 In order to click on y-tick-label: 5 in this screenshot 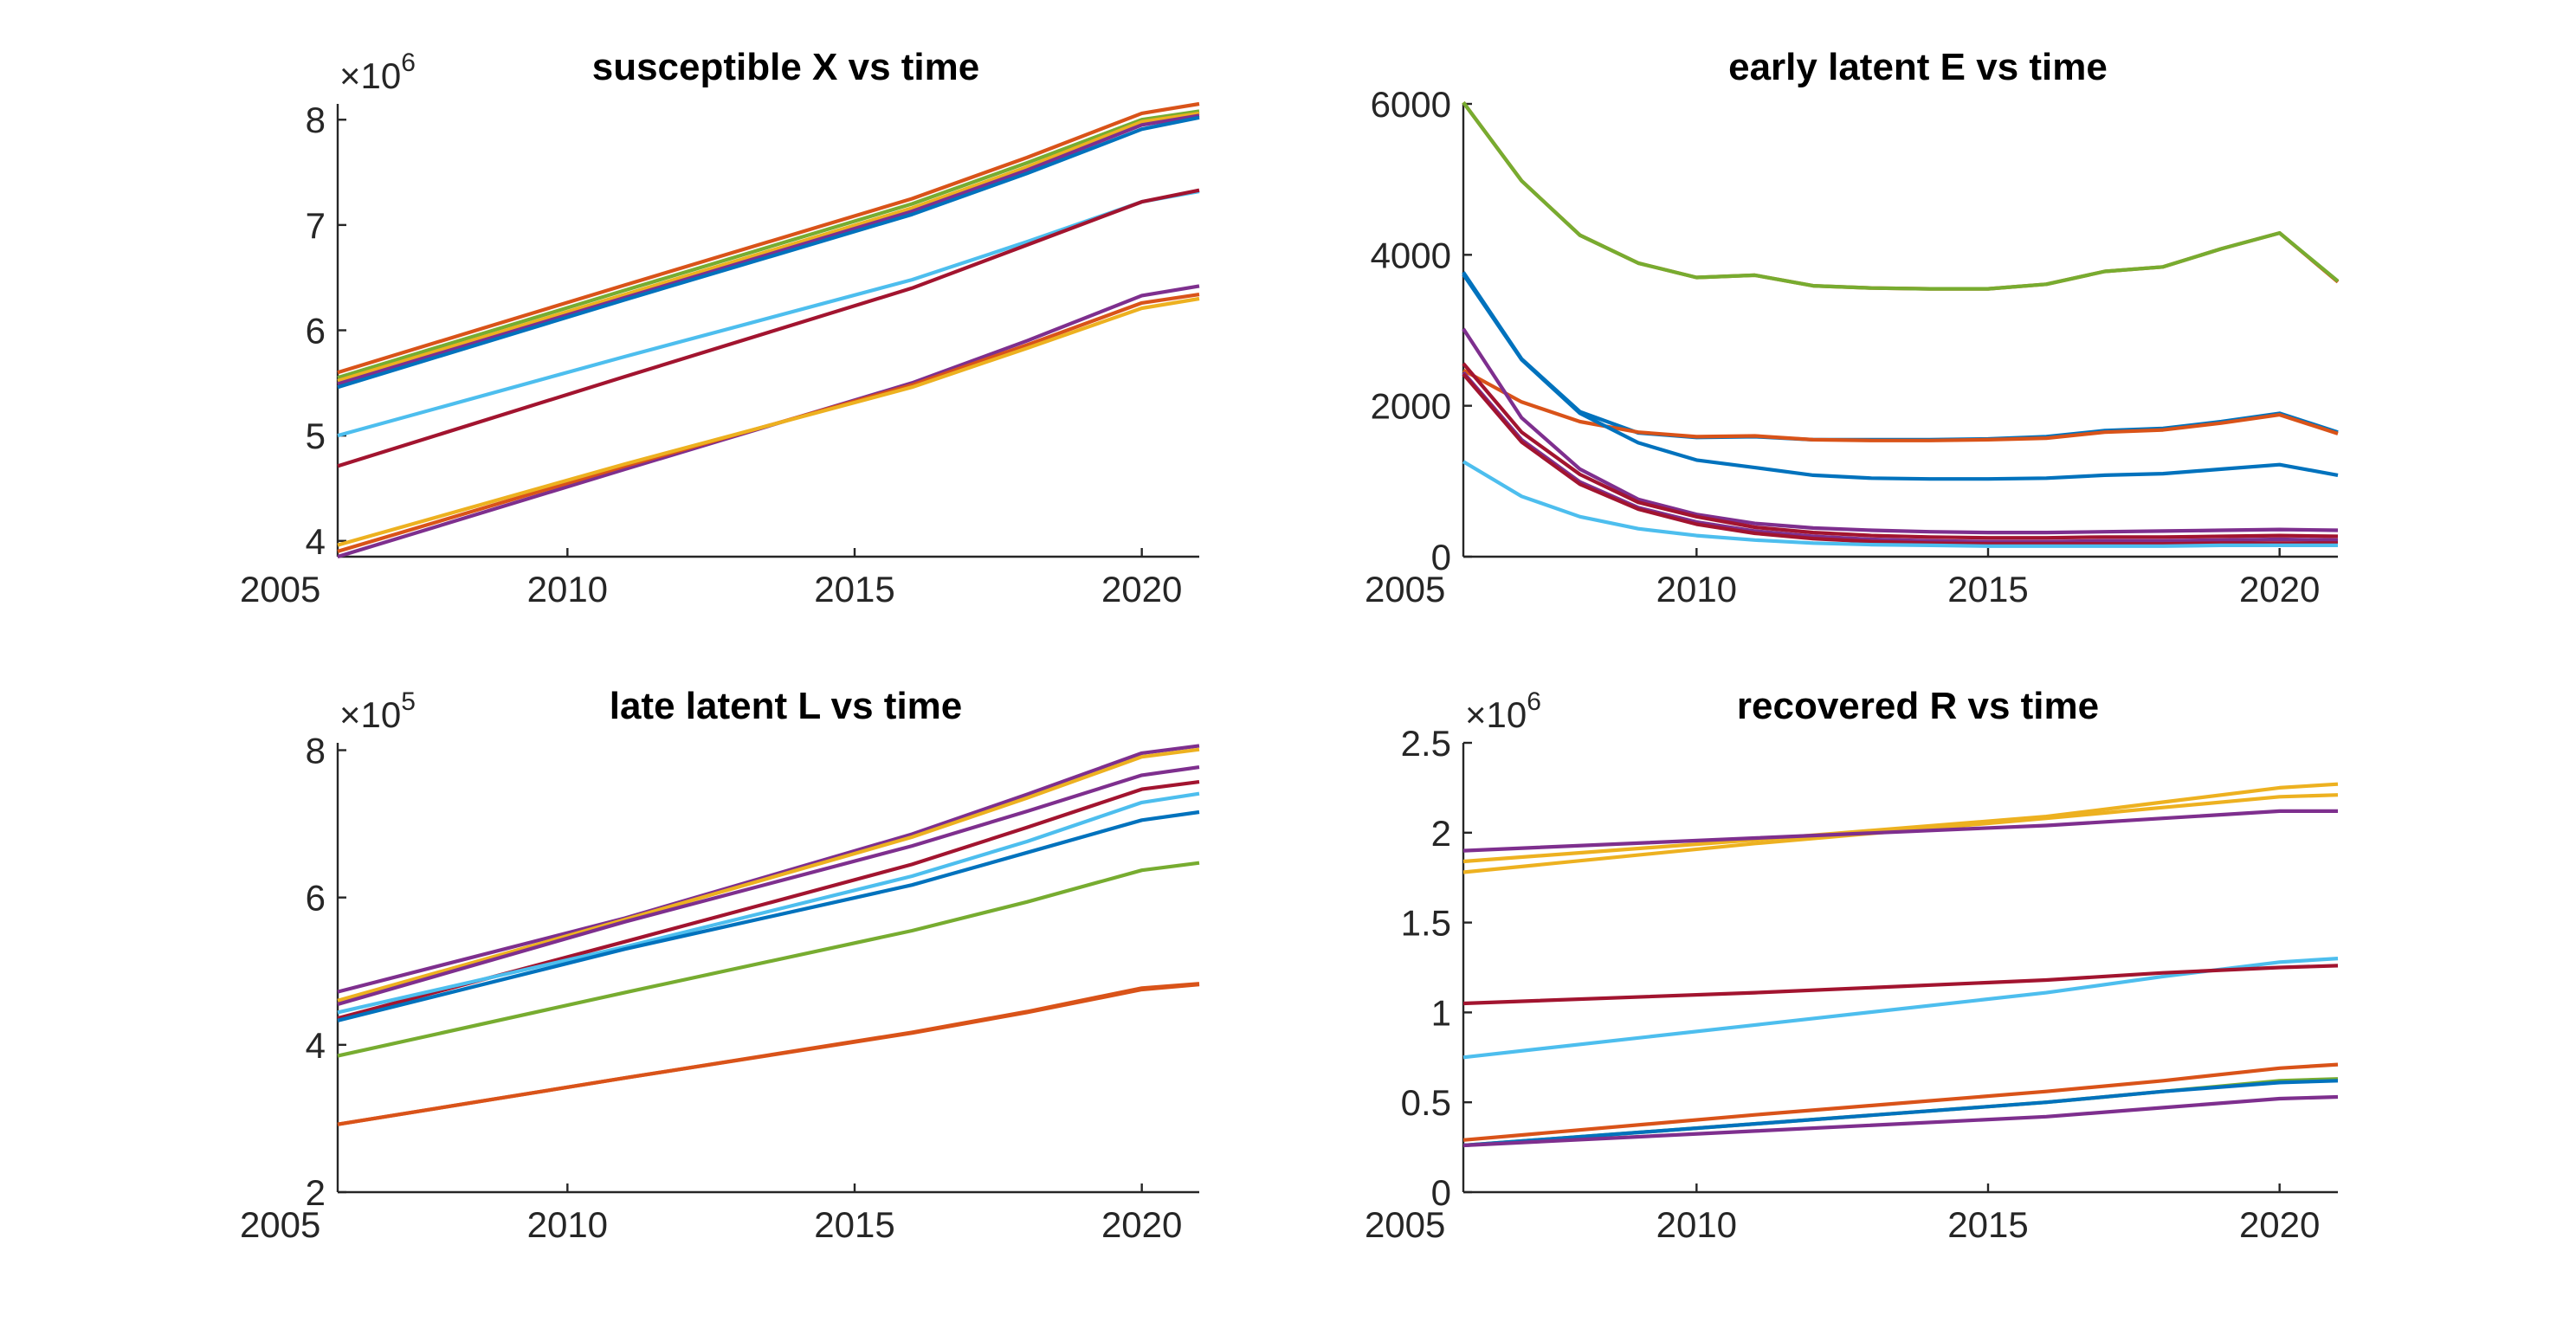, I will do `click(316, 436)`.